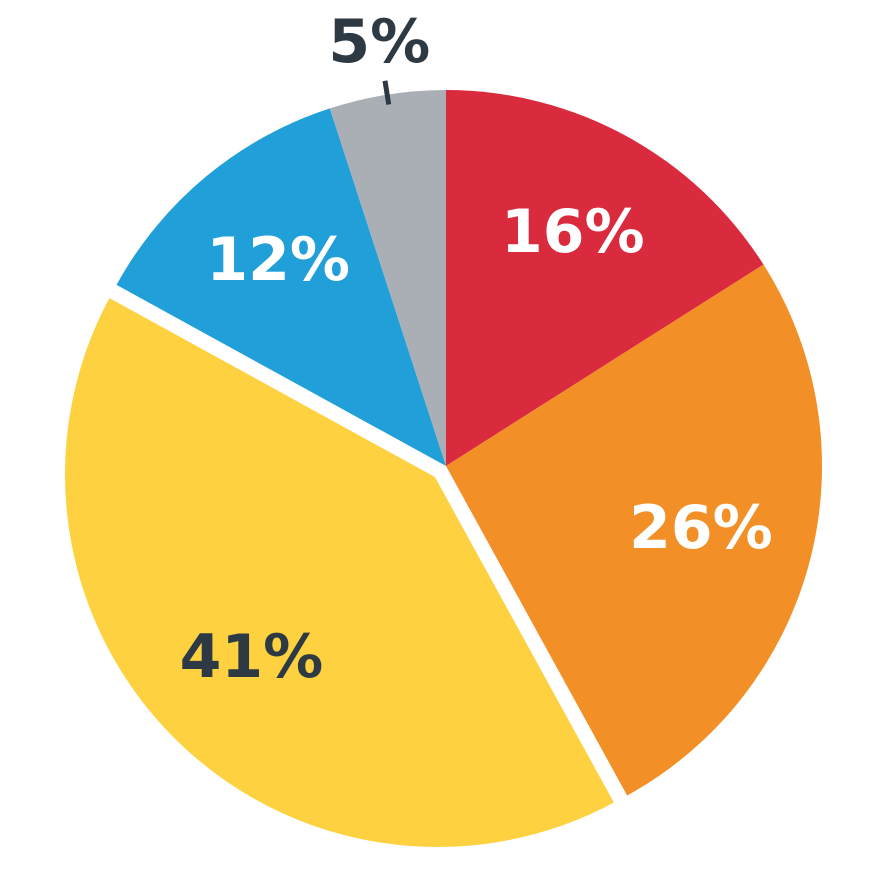 The image size is (874, 880). I want to click on data-label: 12%, so click(278, 260).